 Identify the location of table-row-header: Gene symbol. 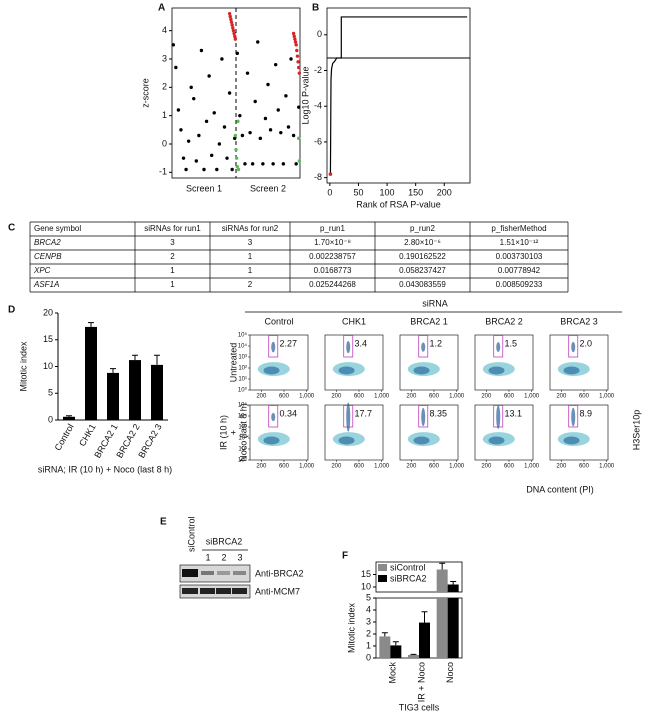
(57, 228).